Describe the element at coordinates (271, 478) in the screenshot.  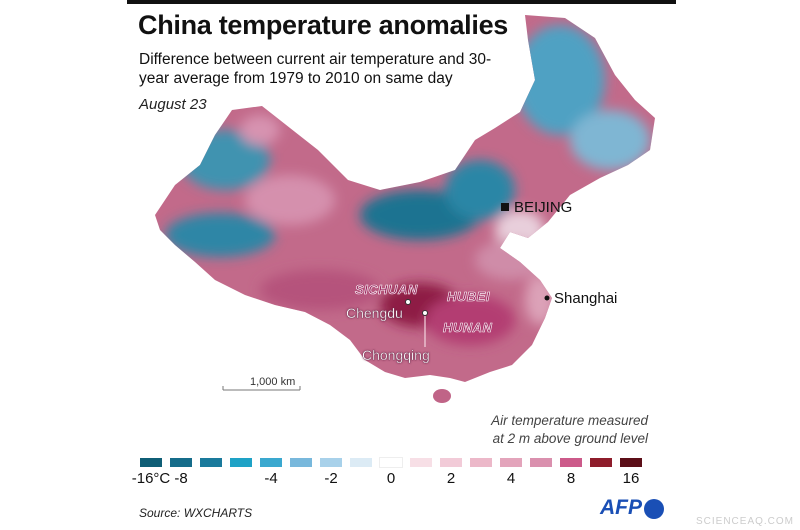
I see `legend-label: -4` at that location.